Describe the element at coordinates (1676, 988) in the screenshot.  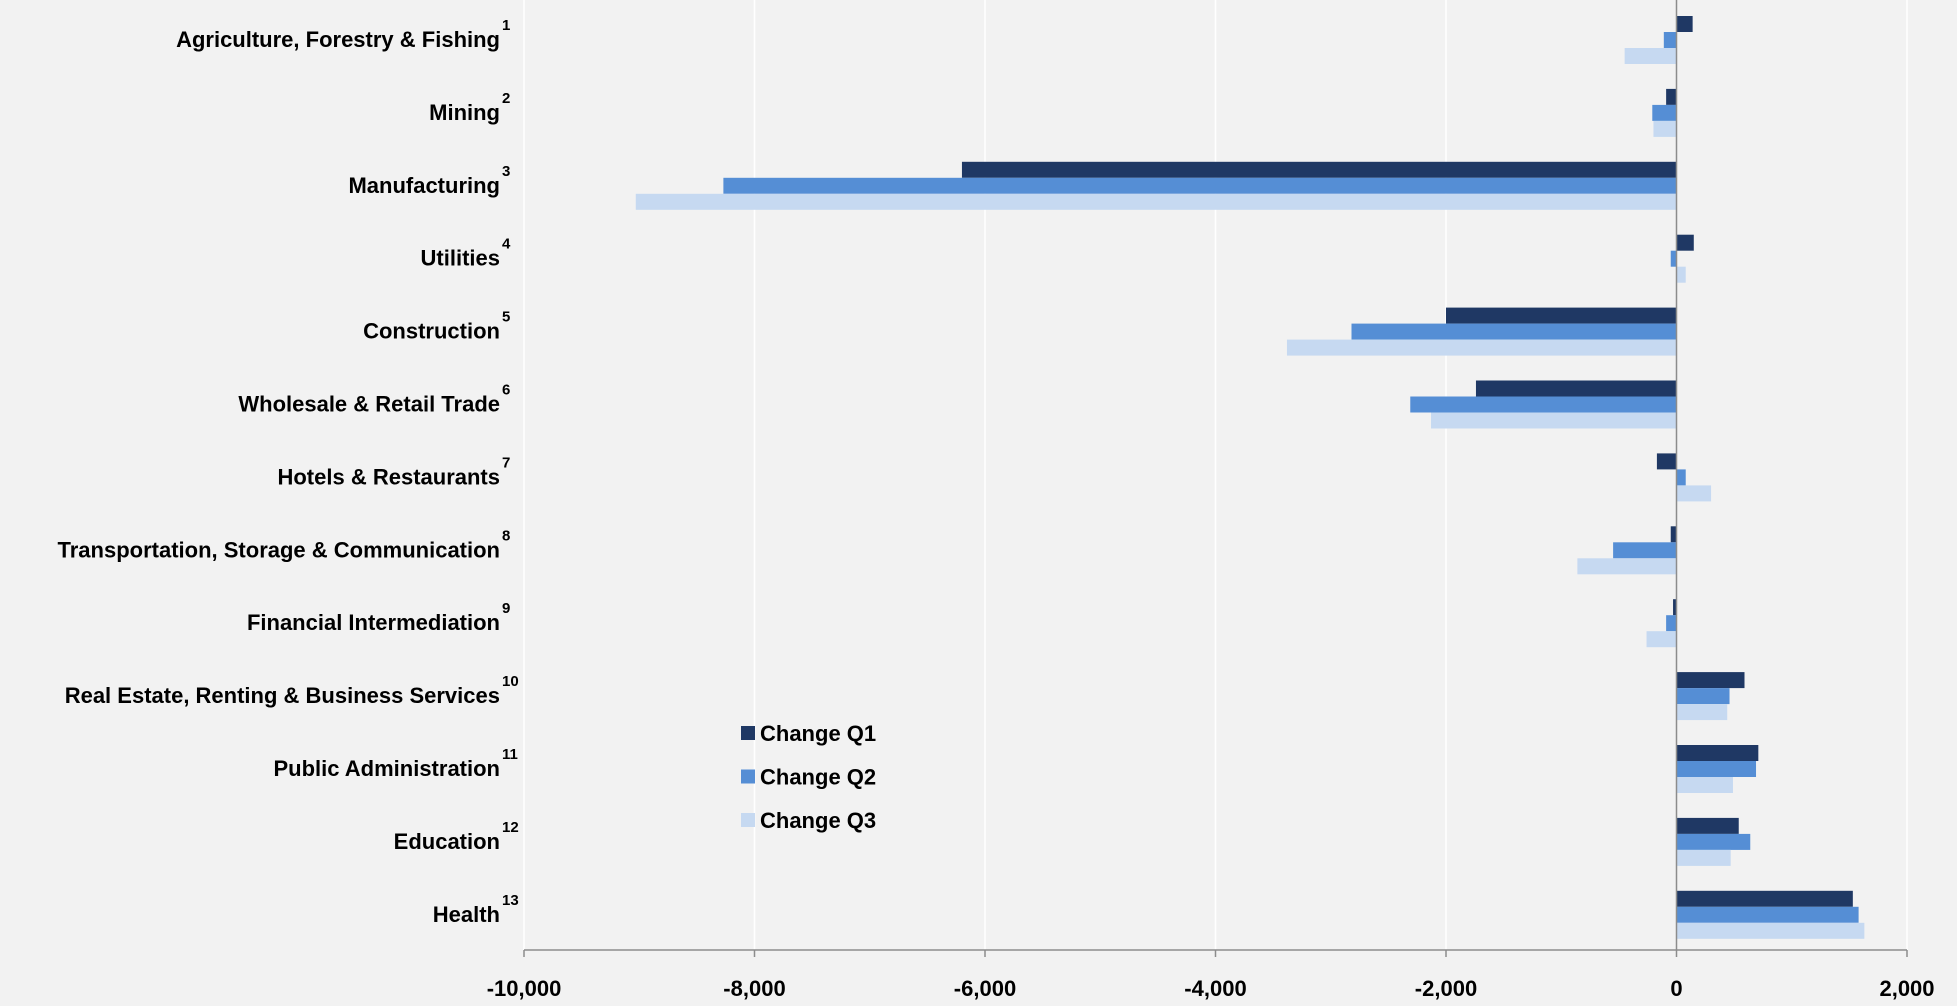
I see `x-tick-label: 0` at that location.